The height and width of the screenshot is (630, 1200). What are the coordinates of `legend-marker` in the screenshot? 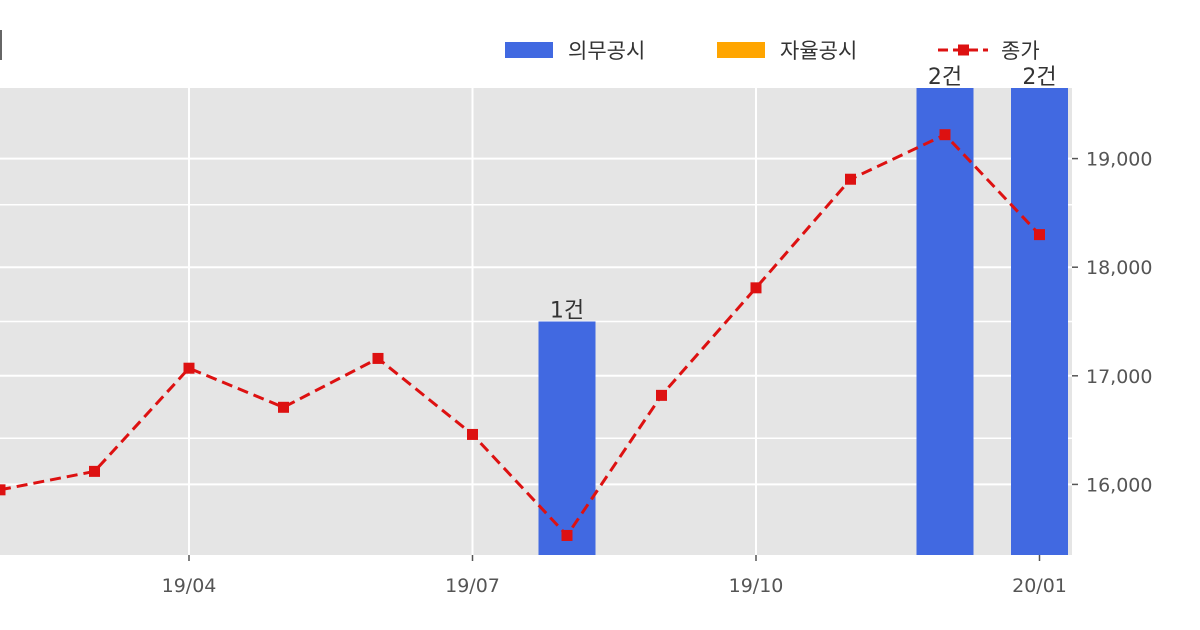 It's located at (963, 50).